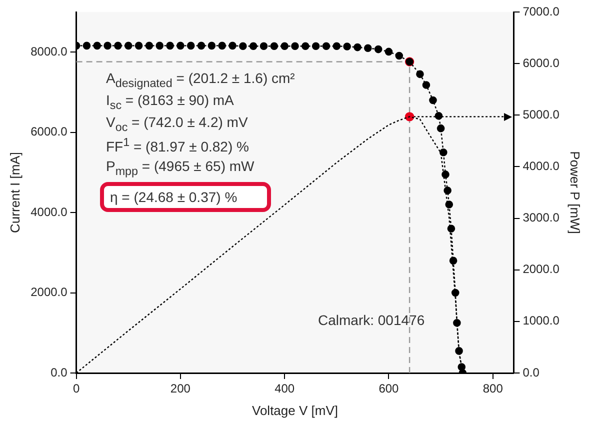 The image size is (590, 425). What do you see at coordinates (14, 192) in the screenshot?
I see `y-axis-title: Current I [mA]` at bounding box center [14, 192].